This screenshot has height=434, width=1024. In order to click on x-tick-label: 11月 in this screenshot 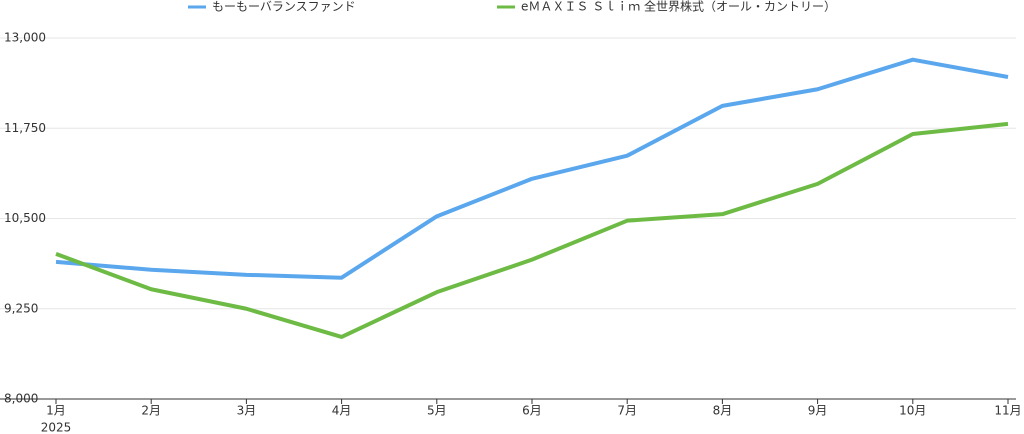, I will do `click(1007, 411)`.